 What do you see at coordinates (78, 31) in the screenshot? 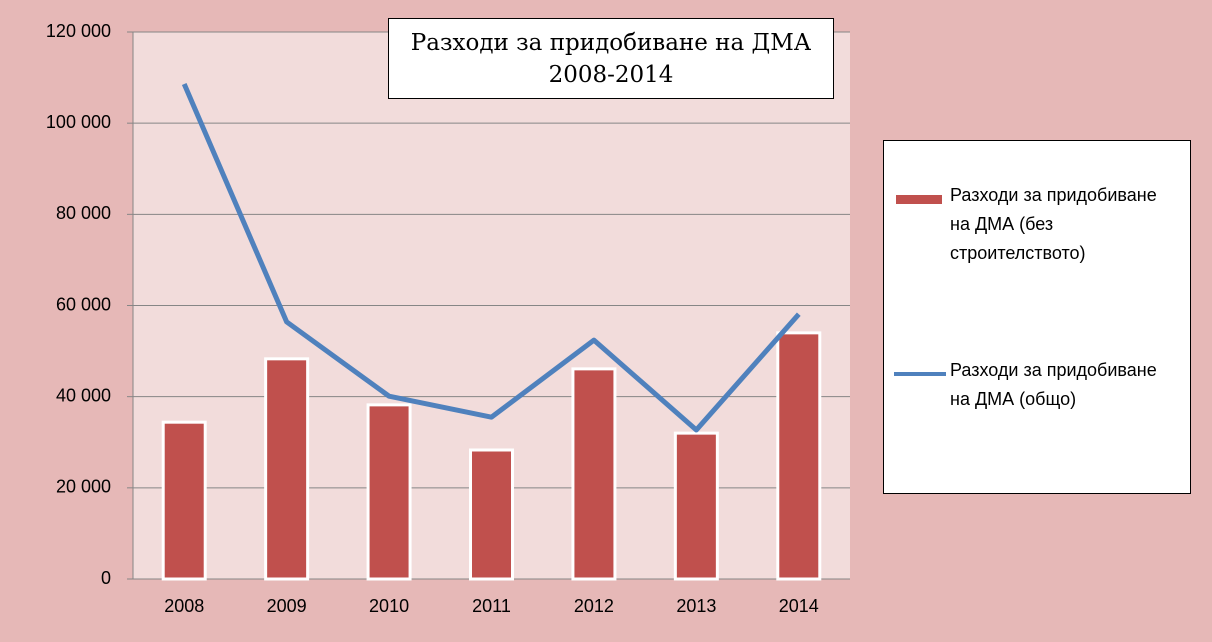
I see `y-tick-label: 120 000` at bounding box center [78, 31].